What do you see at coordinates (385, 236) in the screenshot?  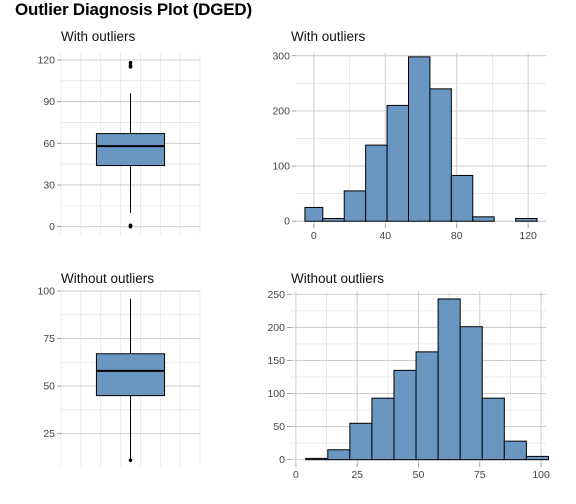 I see `x-tick-label: 40` at bounding box center [385, 236].